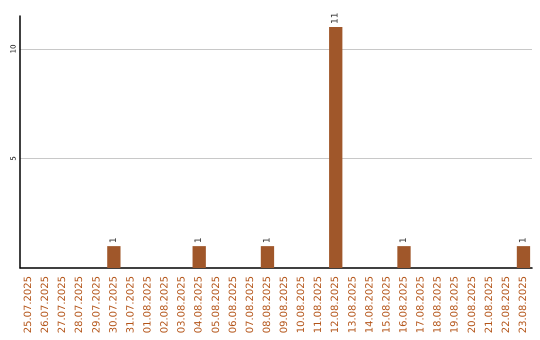 This screenshot has width=540, height=340. Describe the element at coordinates (80, 305) in the screenshot. I see `x-tick-label: 28.07.2025` at that location.